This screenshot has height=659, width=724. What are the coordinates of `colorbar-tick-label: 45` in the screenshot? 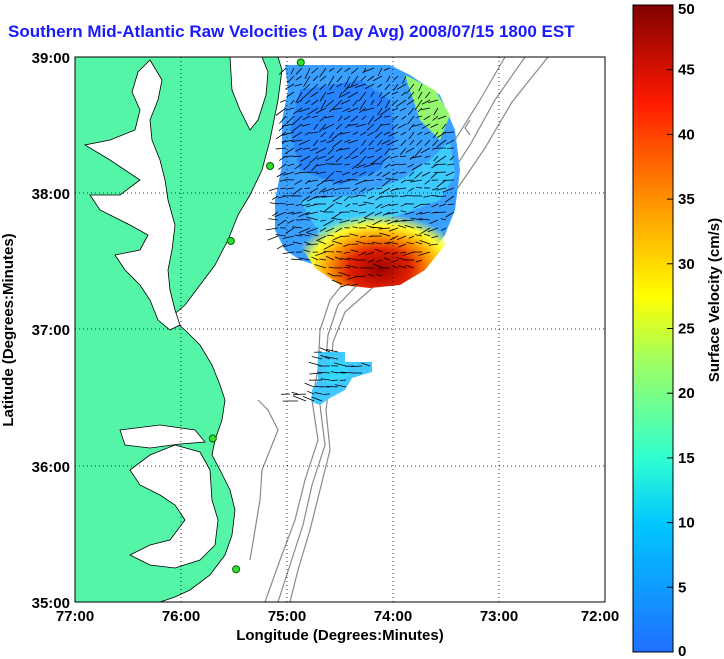 It's located at (686, 70).